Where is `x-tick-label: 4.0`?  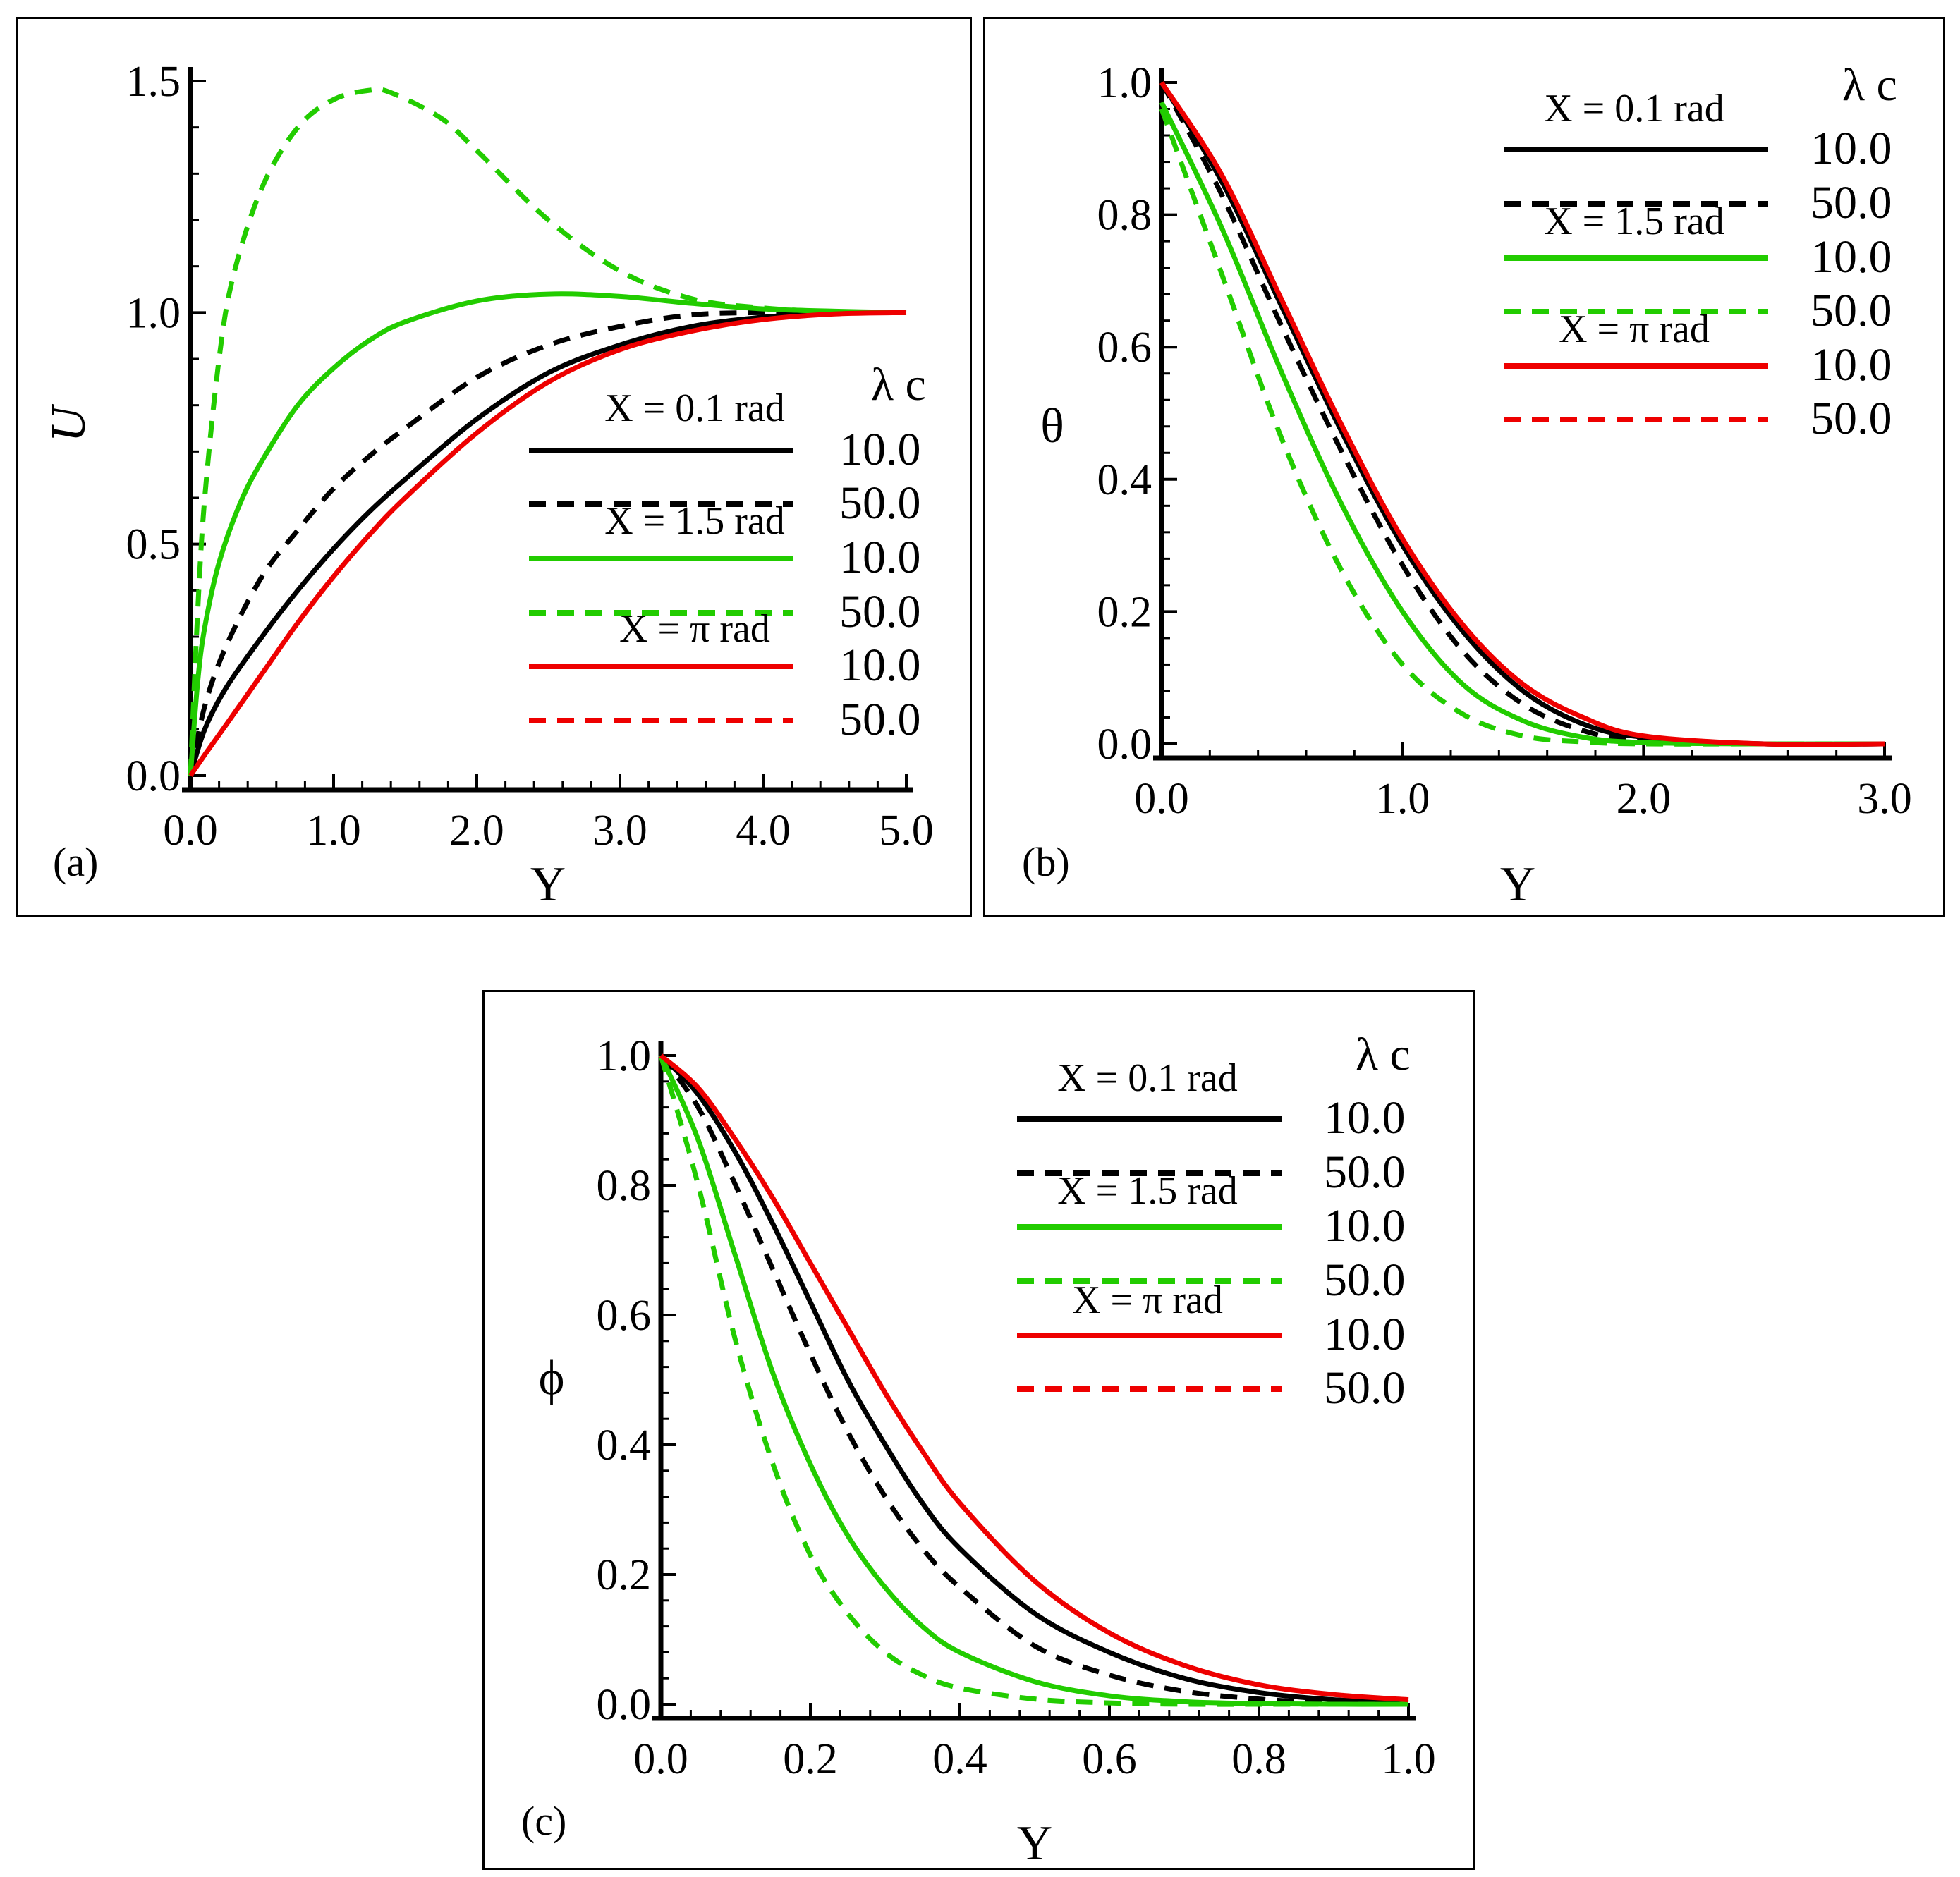 x-tick-label: 4.0 is located at coordinates (763, 831).